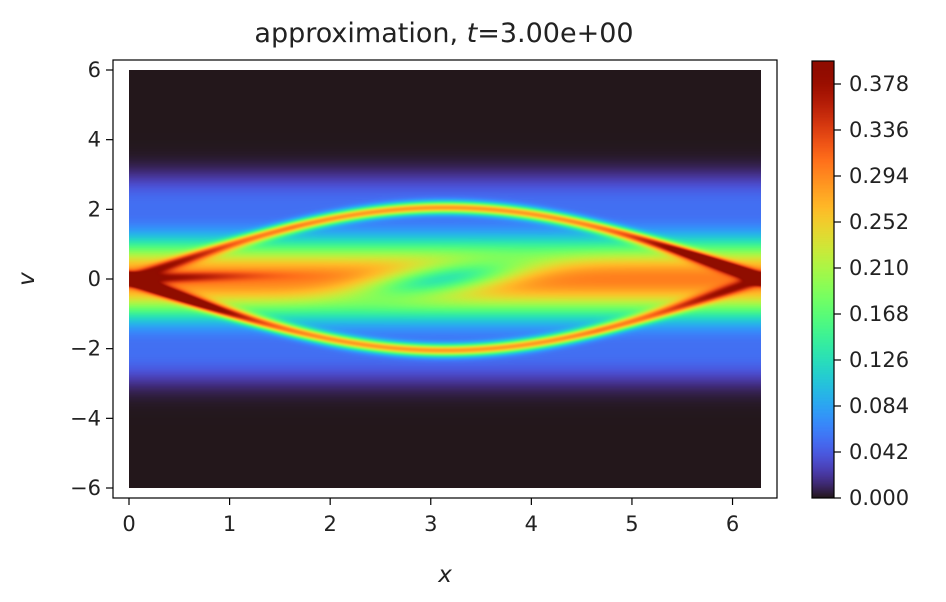  Describe the element at coordinates (444, 575) in the screenshot. I see `x-axis-label: x` at that location.